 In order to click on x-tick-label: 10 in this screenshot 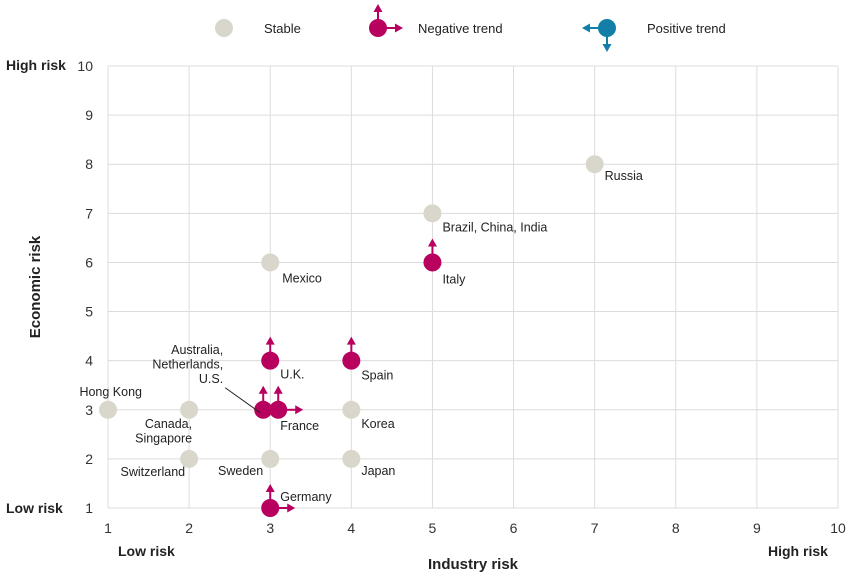, I will do `click(838, 528)`.